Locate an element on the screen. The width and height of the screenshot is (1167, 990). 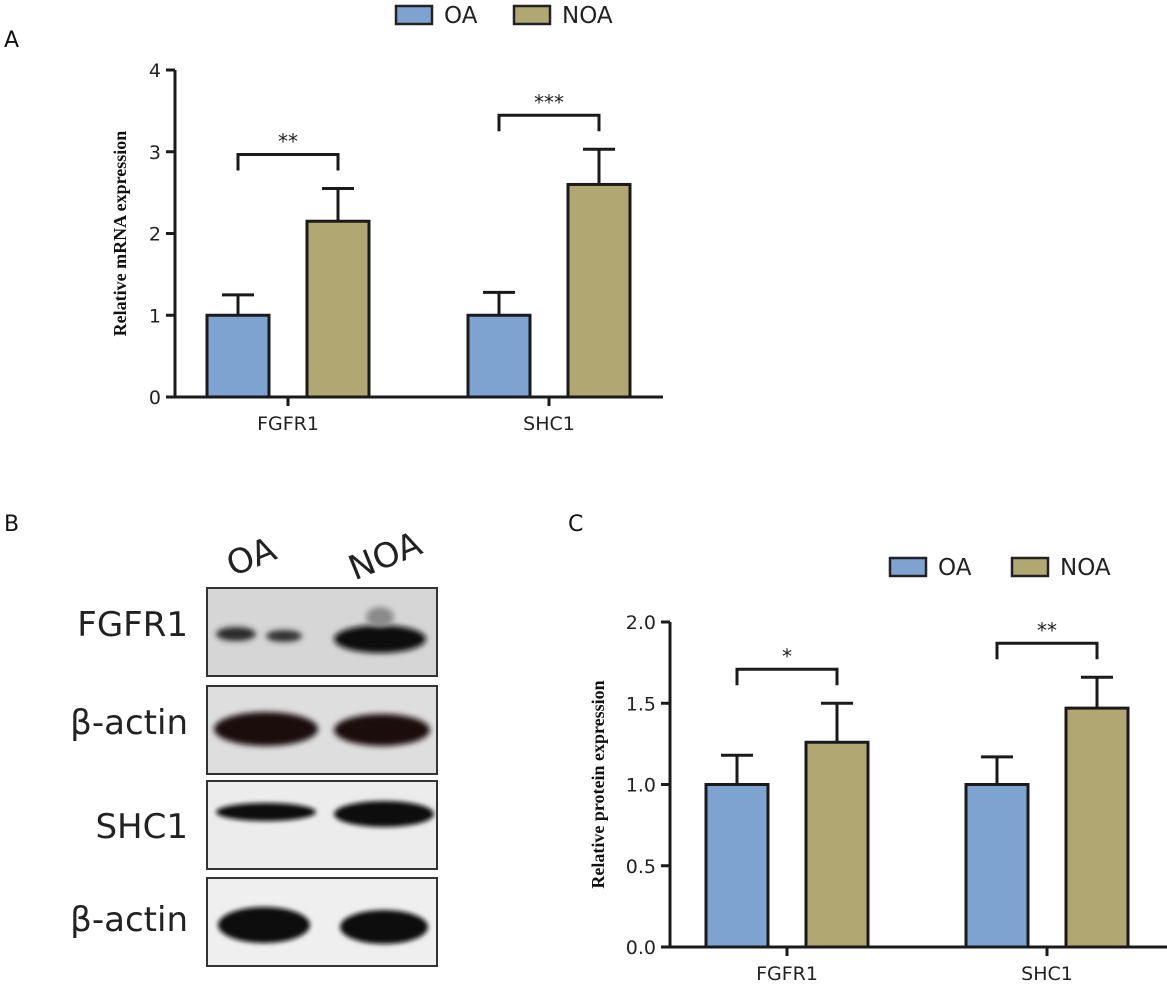
chart-a-y-tick-label: 3 is located at coordinates (155, 153).